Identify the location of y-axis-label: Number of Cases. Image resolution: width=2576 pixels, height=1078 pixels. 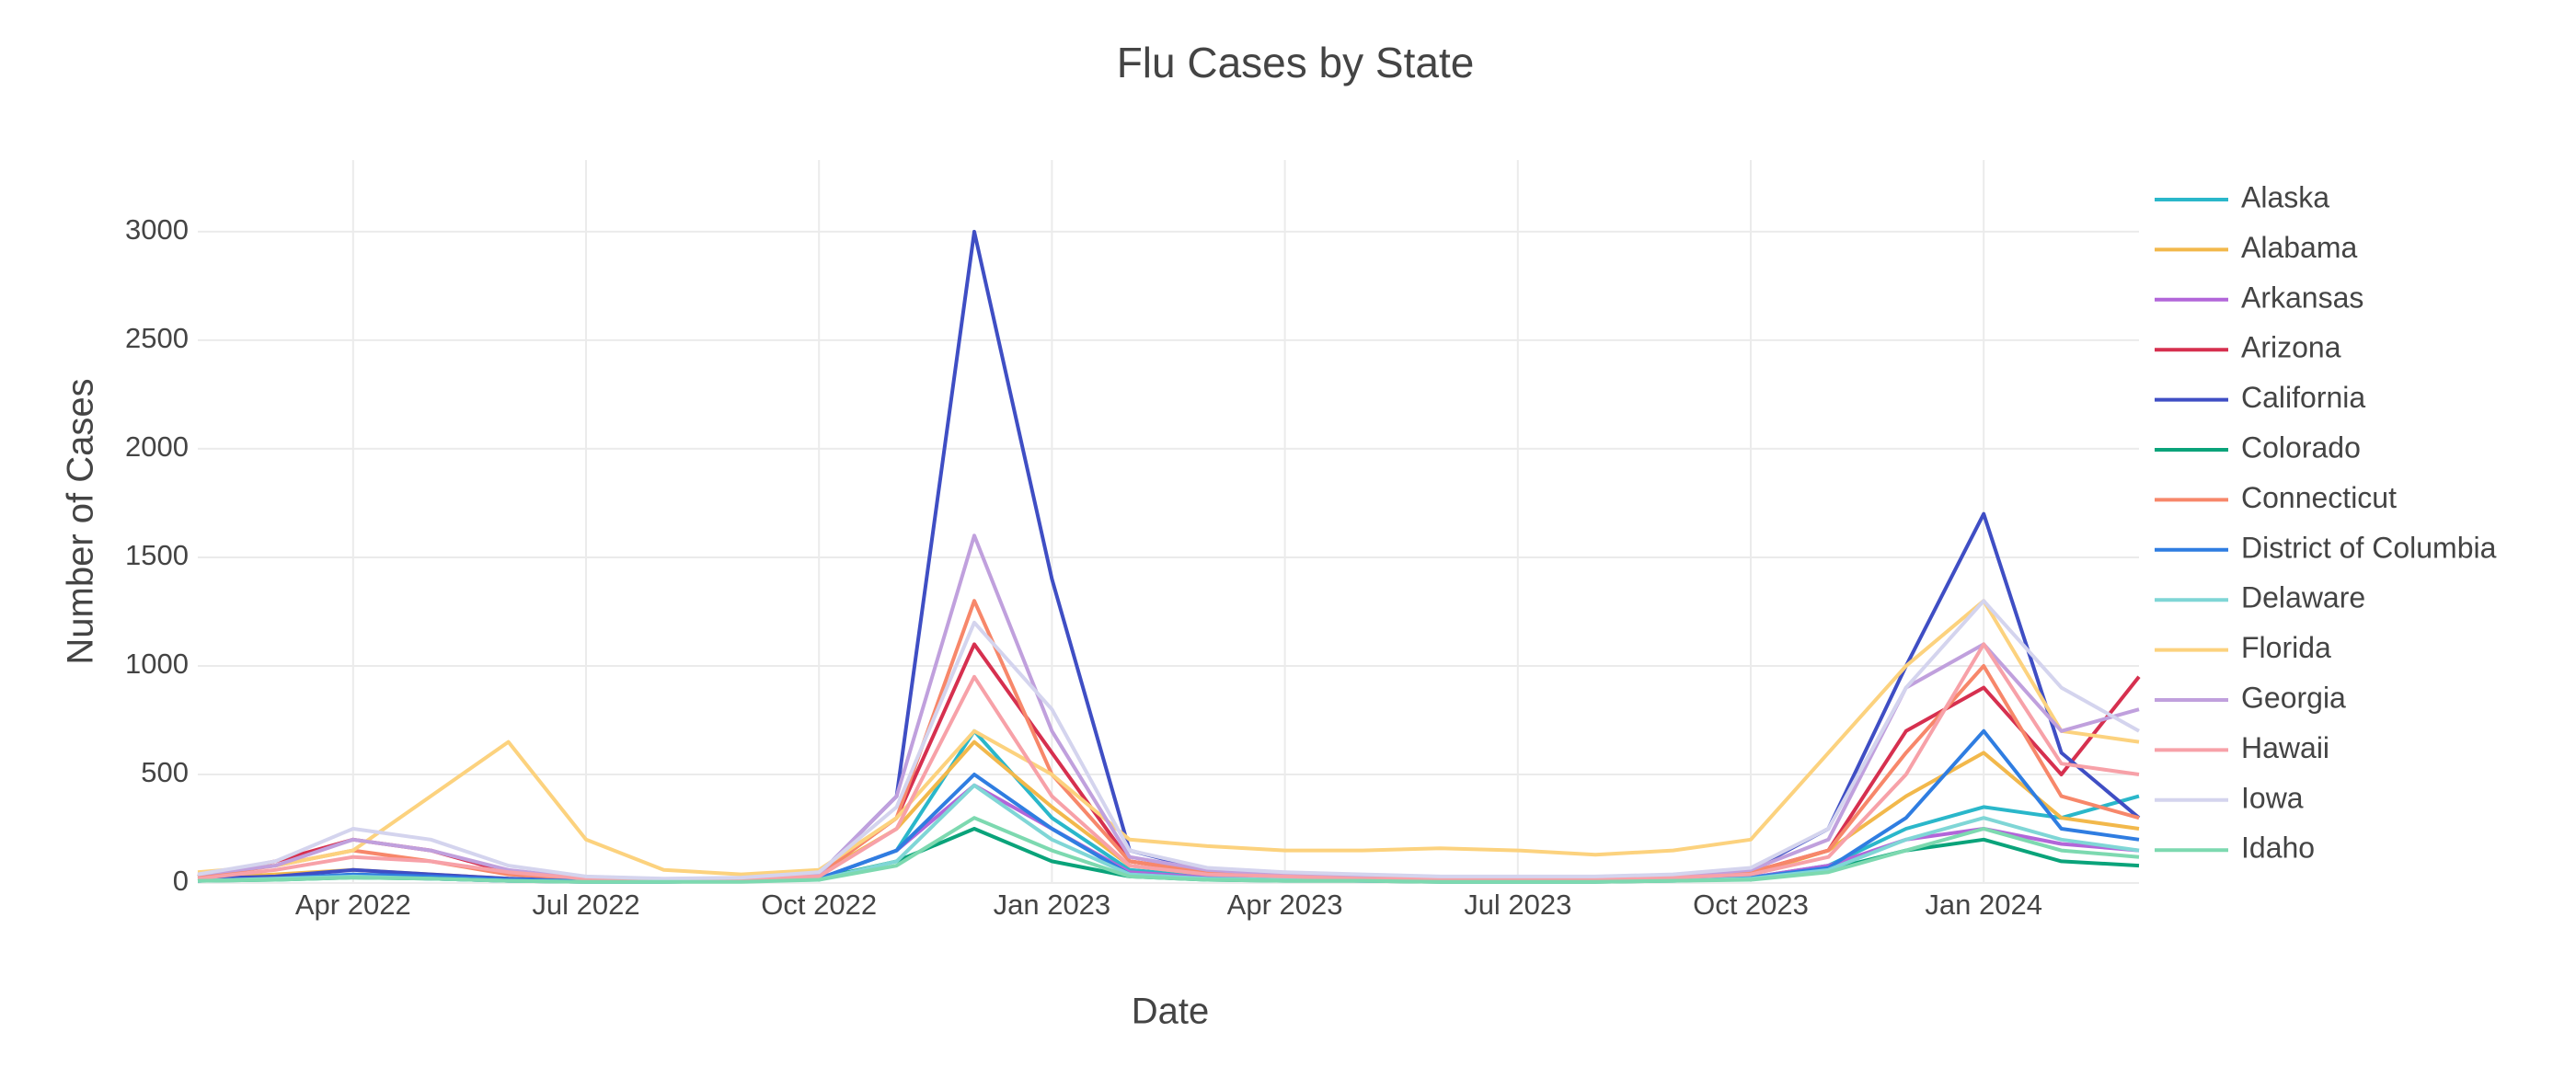
(81, 521).